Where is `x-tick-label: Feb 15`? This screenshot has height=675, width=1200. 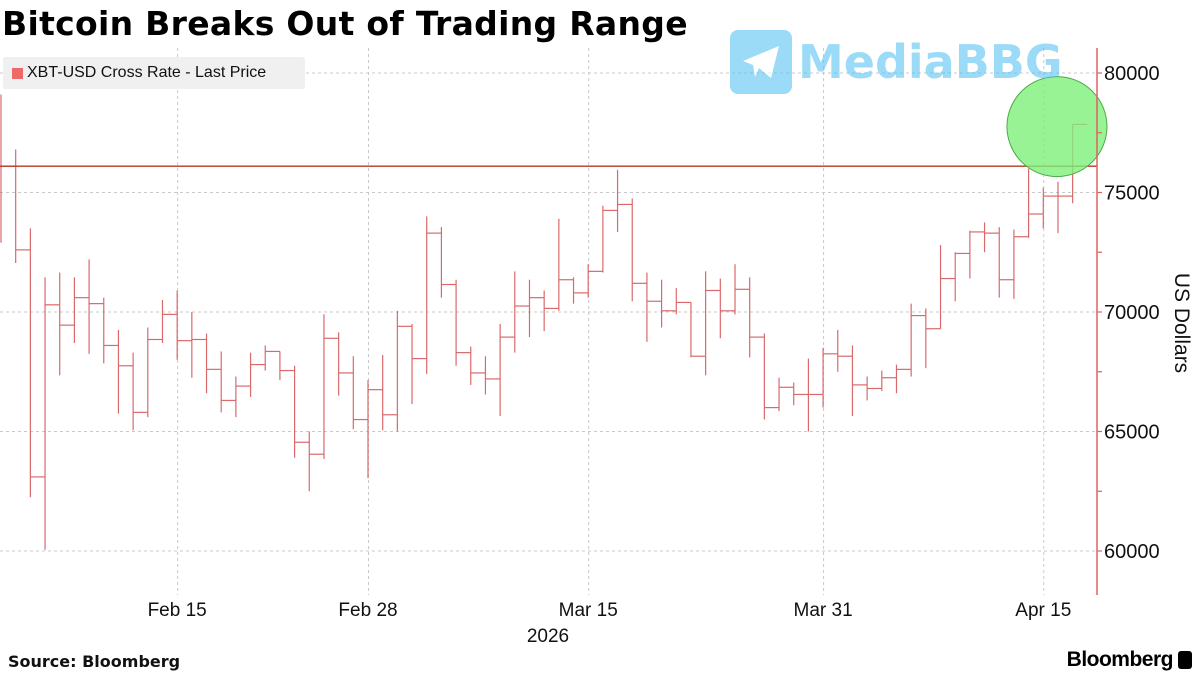 x-tick-label: Feb 15 is located at coordinates (177, 610).